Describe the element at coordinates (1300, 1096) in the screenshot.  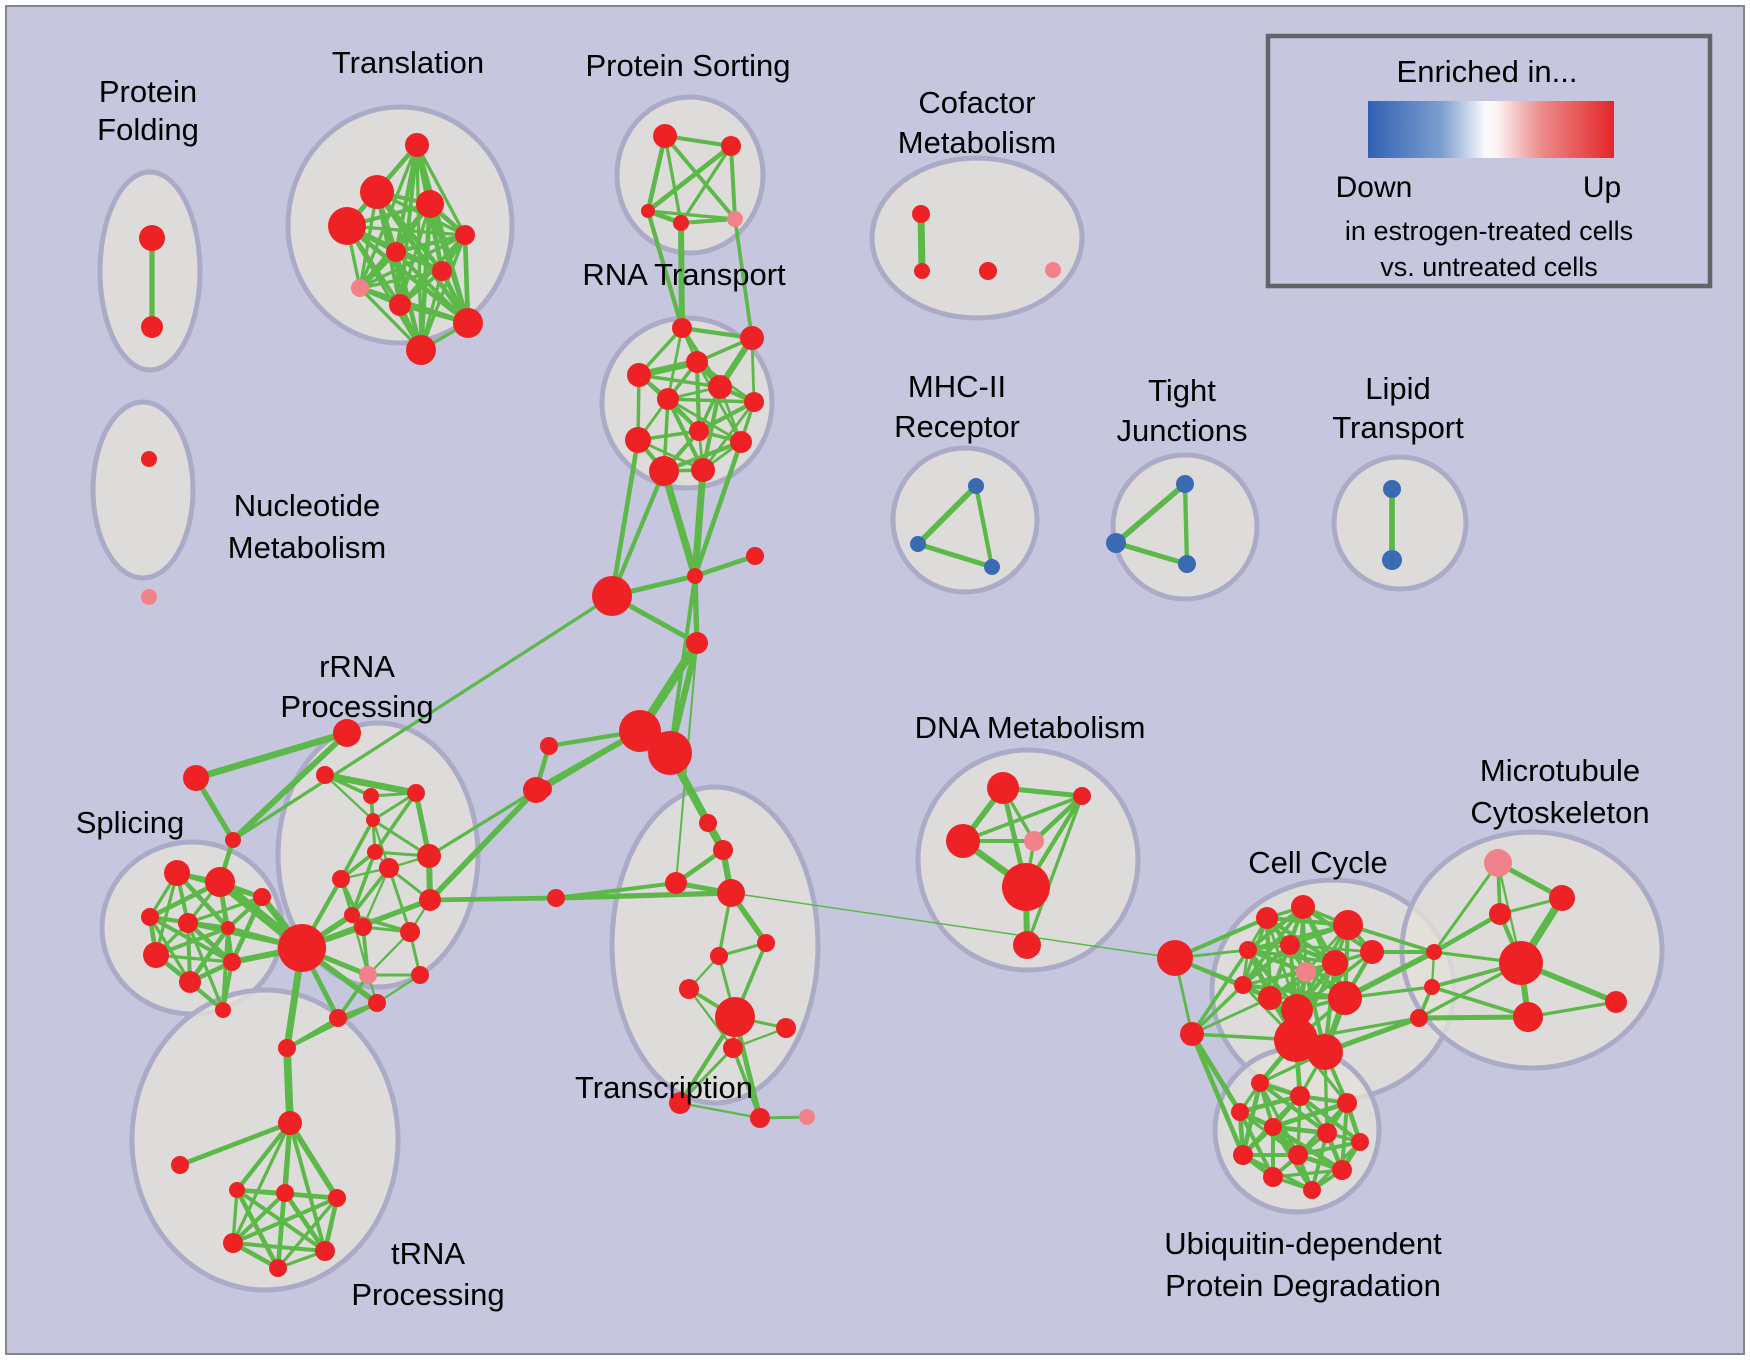
I see `node-ub2` at that location.